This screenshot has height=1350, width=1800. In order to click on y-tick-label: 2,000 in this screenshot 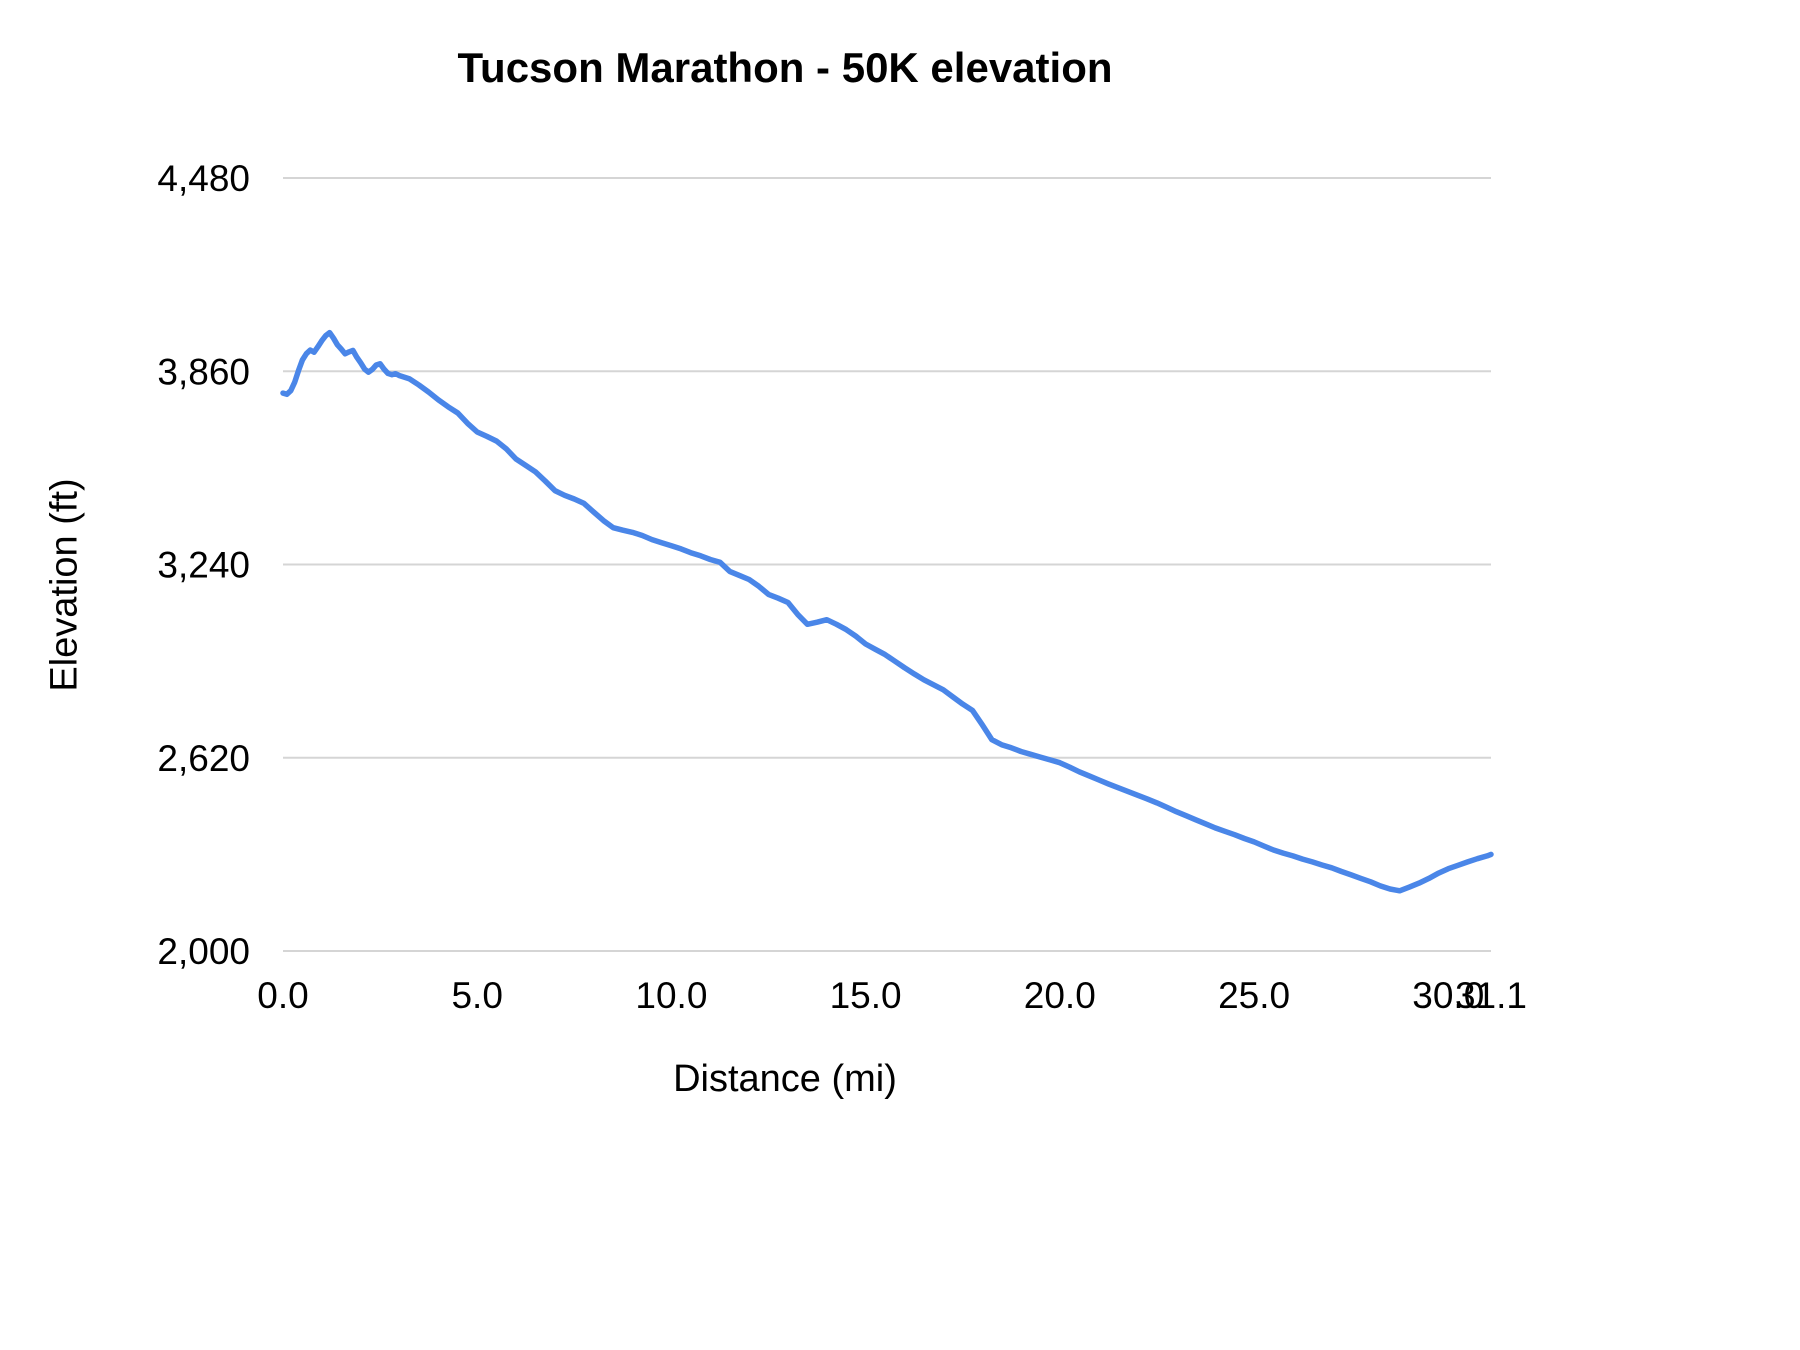, I will do `click(203, 951)`.